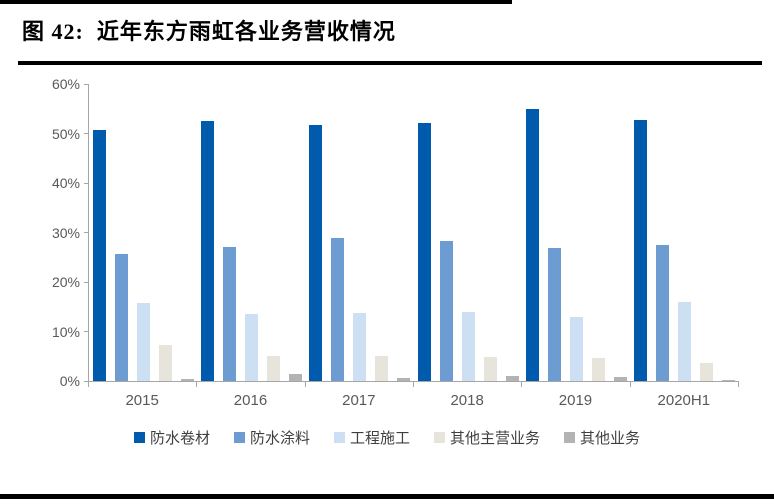 The height and width of the screenshot is (504, 774). I want to click on y-tick-label: 0%, so click(69, 381).